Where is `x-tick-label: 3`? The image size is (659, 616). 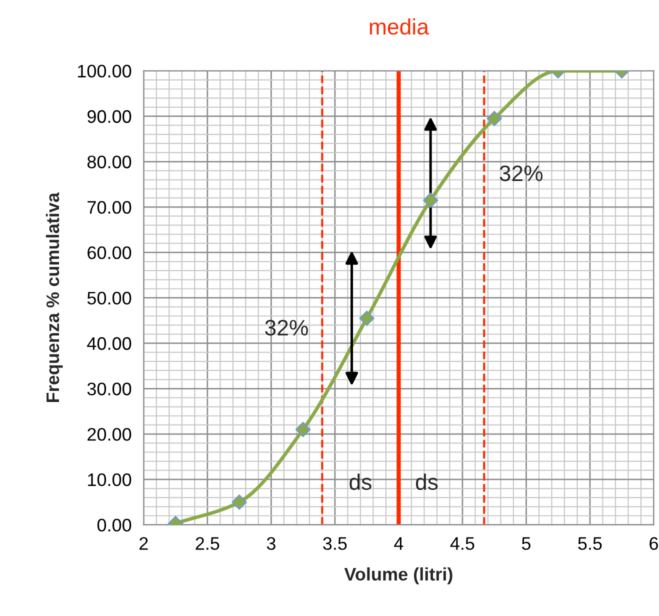 x-tick-label: 3 is located at coordinates (271, 543).